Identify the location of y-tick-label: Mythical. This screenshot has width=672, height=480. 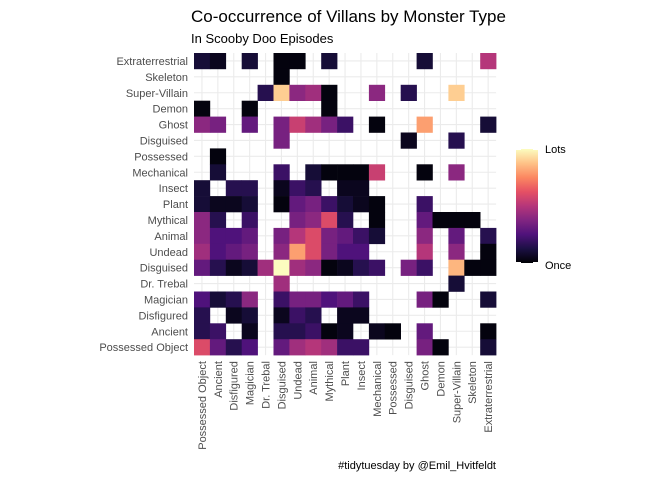
(168, 221).